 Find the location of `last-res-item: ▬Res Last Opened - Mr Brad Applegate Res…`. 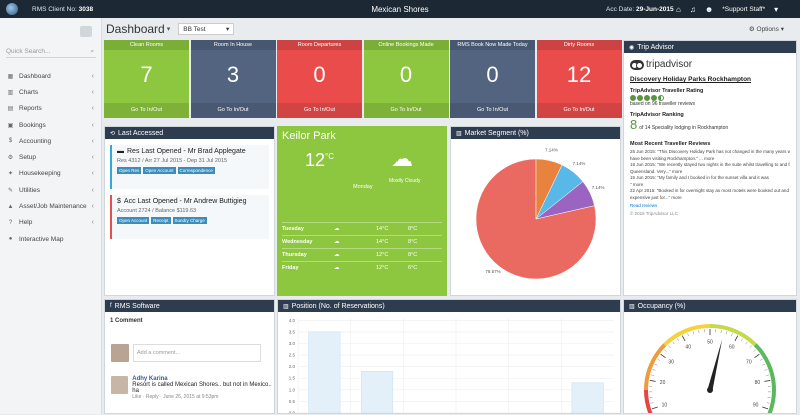

last-res-item: ▬Res Last Opened - Mr Brad Applegate Res… is located at coordinates (189, 167).